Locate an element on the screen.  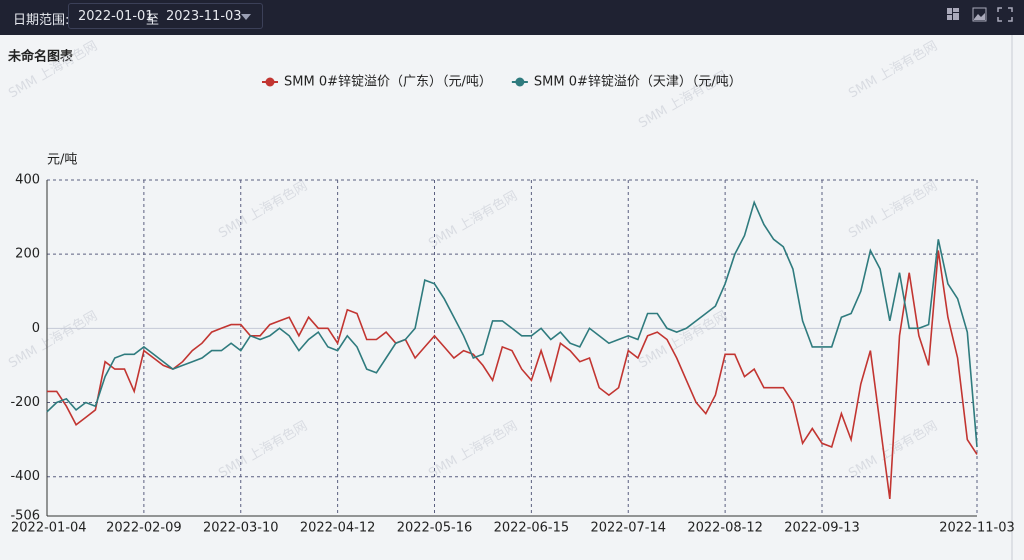
legend-label: SMM 0#锌锭溢价（天津）（元/吨） is located at coordinates (638, 82).